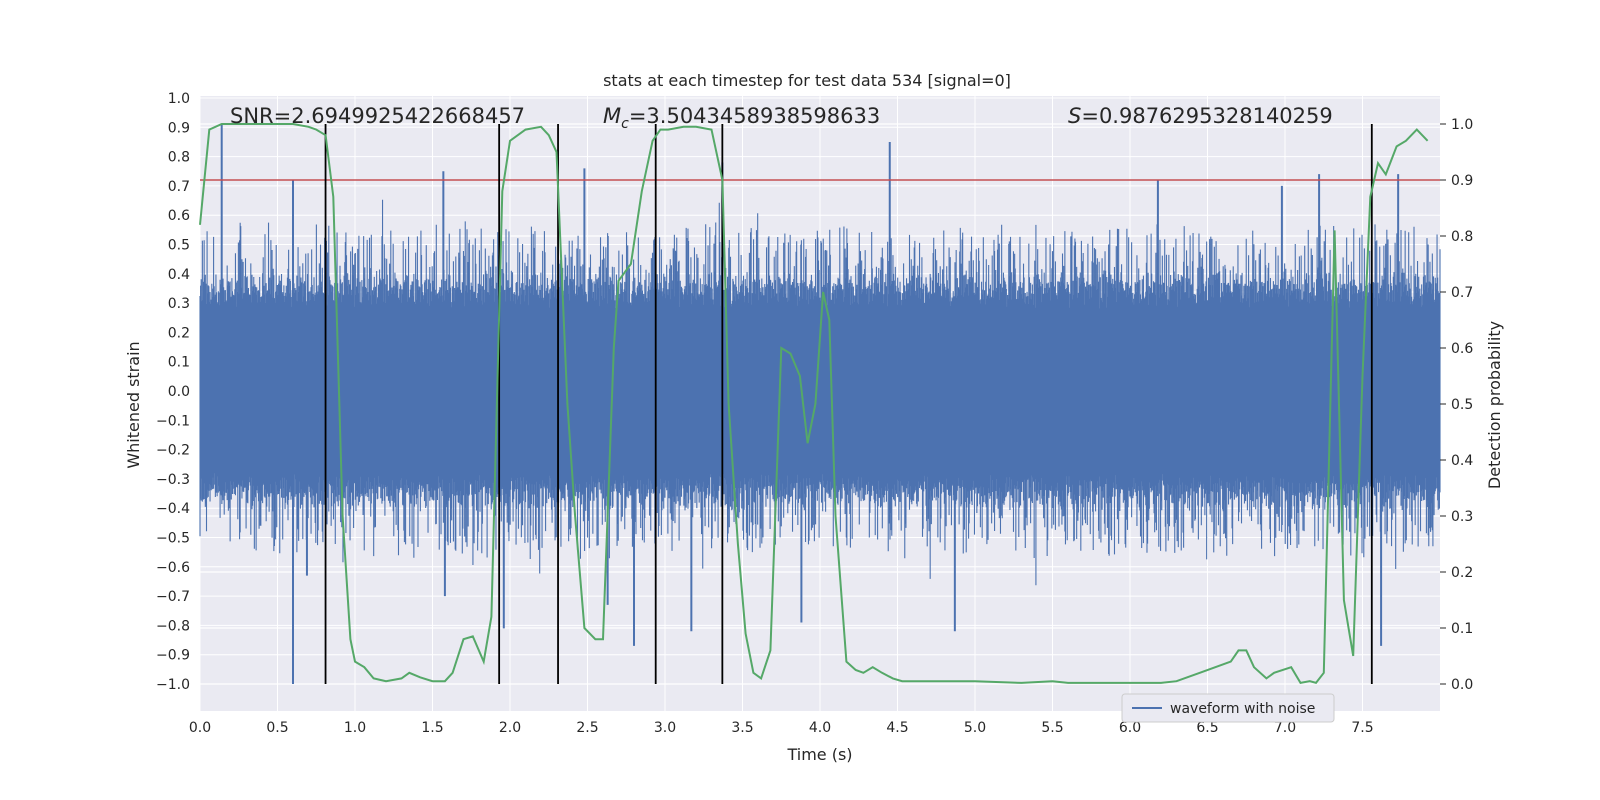 This screenshot has height=800, width=1600. I want to click on x-tick-label: 6.5, so click(1207, 728).